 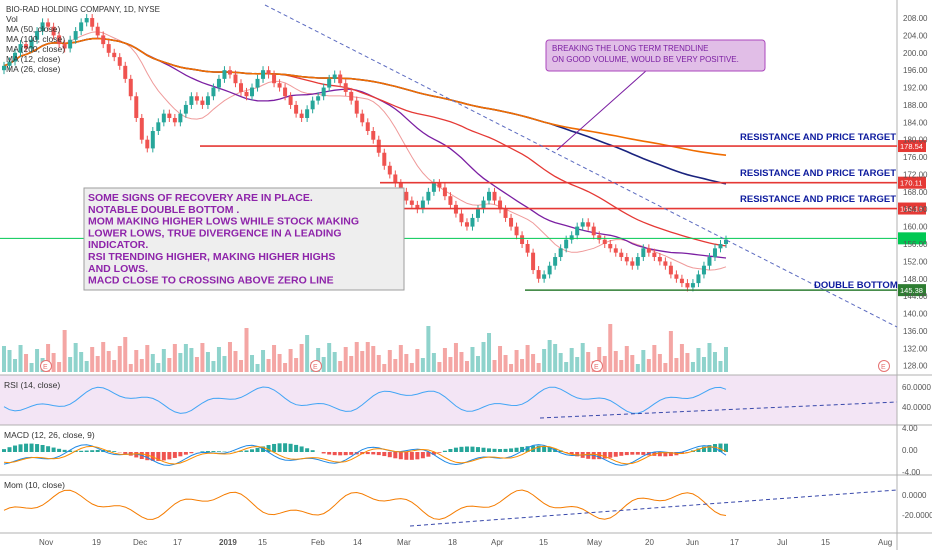 What do you see at coordinates (914, 495) in the screenshot?
I see `momentum-tick: 0.0000` at bounding box center [914, 495].